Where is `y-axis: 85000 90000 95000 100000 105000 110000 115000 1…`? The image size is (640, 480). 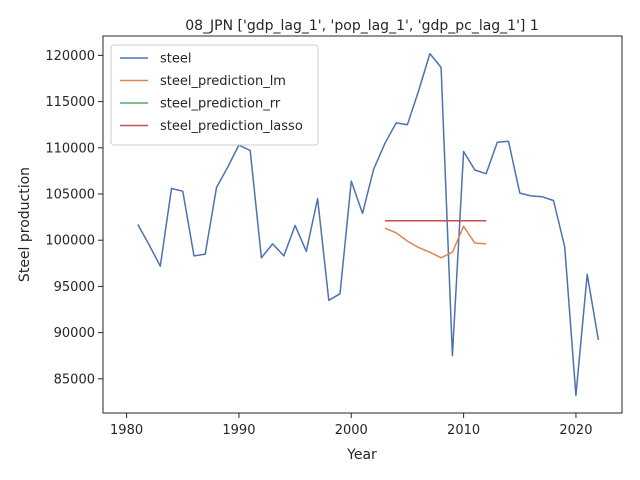 y-axis: 85000 90000 95000 100000 105000 110000 115000 1… is located at coordinates (74, 218).